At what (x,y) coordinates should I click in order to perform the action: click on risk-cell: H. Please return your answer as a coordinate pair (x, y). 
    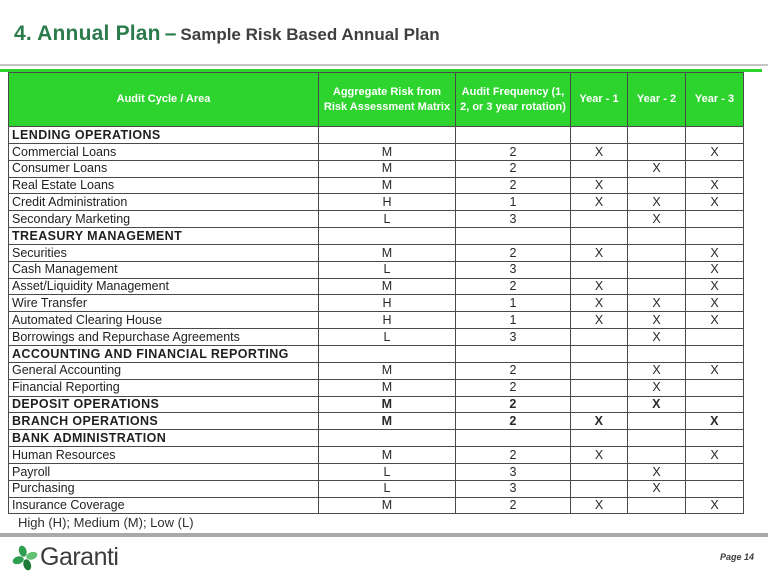
    Looking at the image, I should click on (387, 303).